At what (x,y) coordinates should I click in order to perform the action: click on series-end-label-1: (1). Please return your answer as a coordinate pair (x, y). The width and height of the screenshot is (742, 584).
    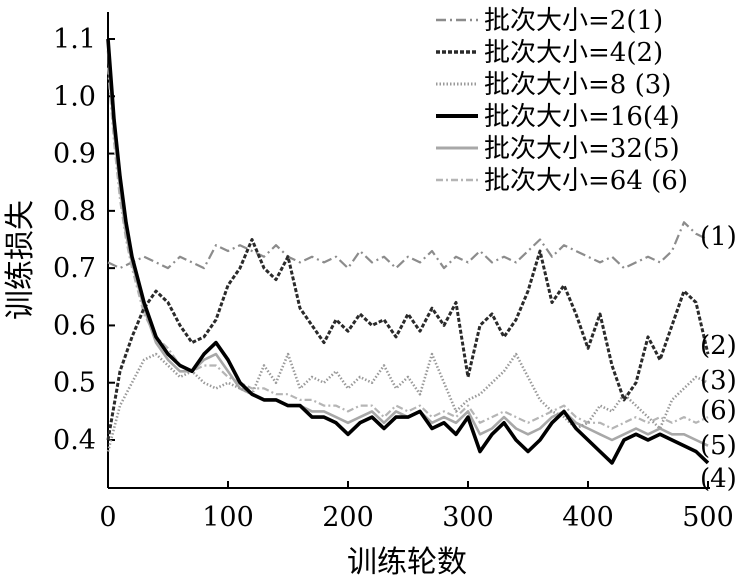
    Looking at the image, I should click on (718, 237).